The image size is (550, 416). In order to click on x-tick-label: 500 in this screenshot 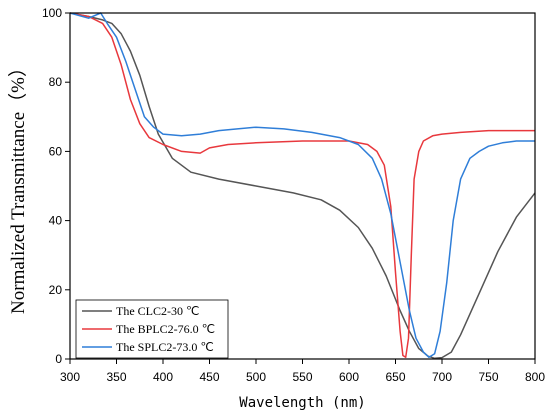, I will do `click(256, 377)`.